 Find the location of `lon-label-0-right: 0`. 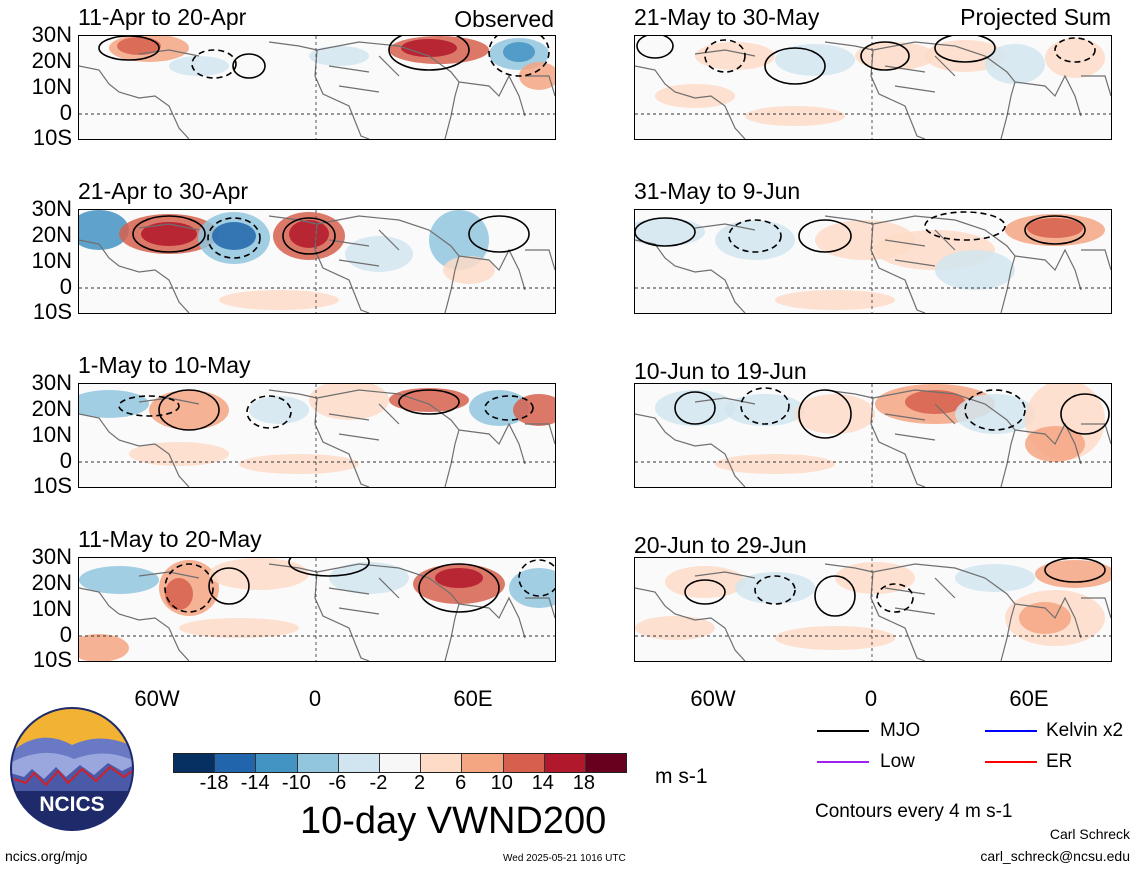

lon-label-0-right: 0 is located at coordinates (871, 698).